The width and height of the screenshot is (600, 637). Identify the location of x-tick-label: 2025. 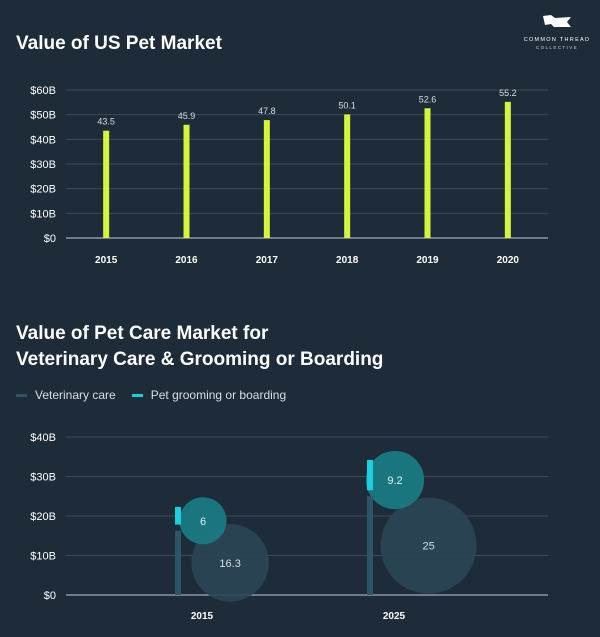
(394, 616).